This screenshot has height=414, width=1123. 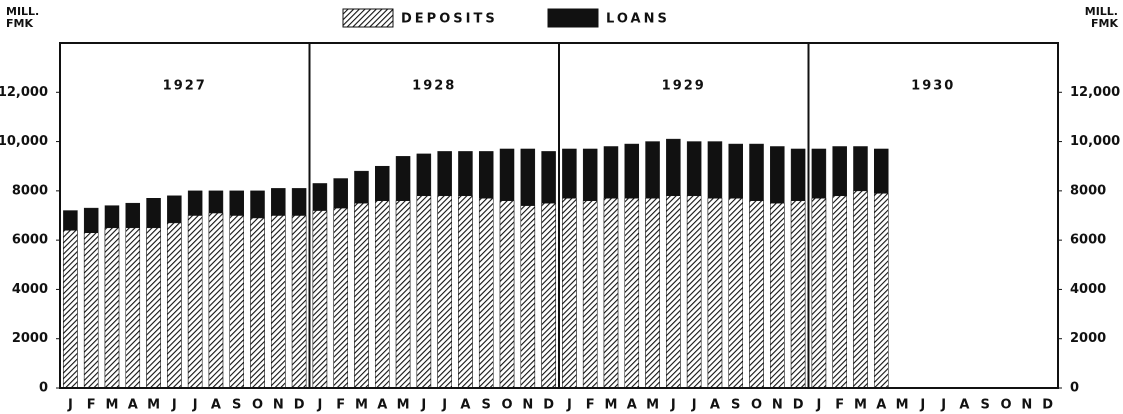 I want to click on year-label: 1929, so click(x=684, y=86).